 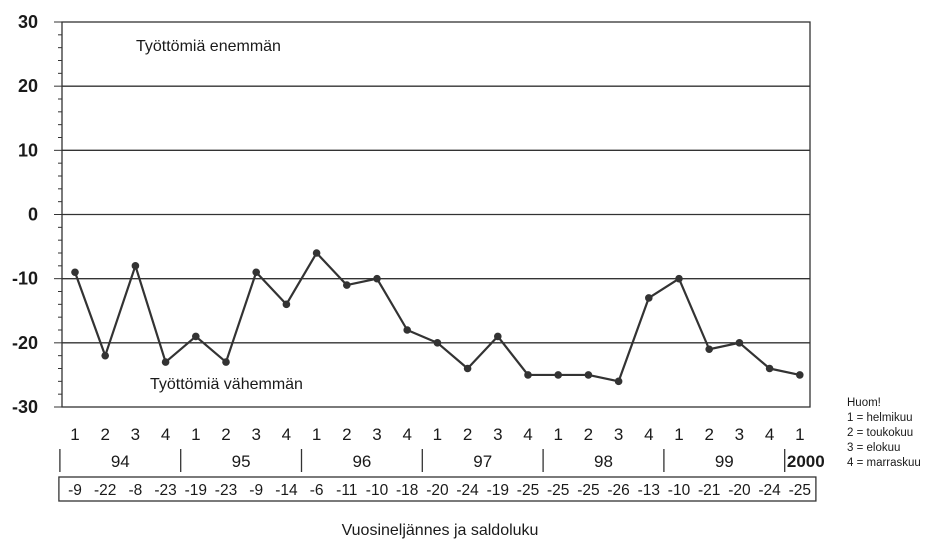 What do you see at coordinates (603, 461) in the screenshot?
I see `year-label: 98` at bounding box center [603, 461].